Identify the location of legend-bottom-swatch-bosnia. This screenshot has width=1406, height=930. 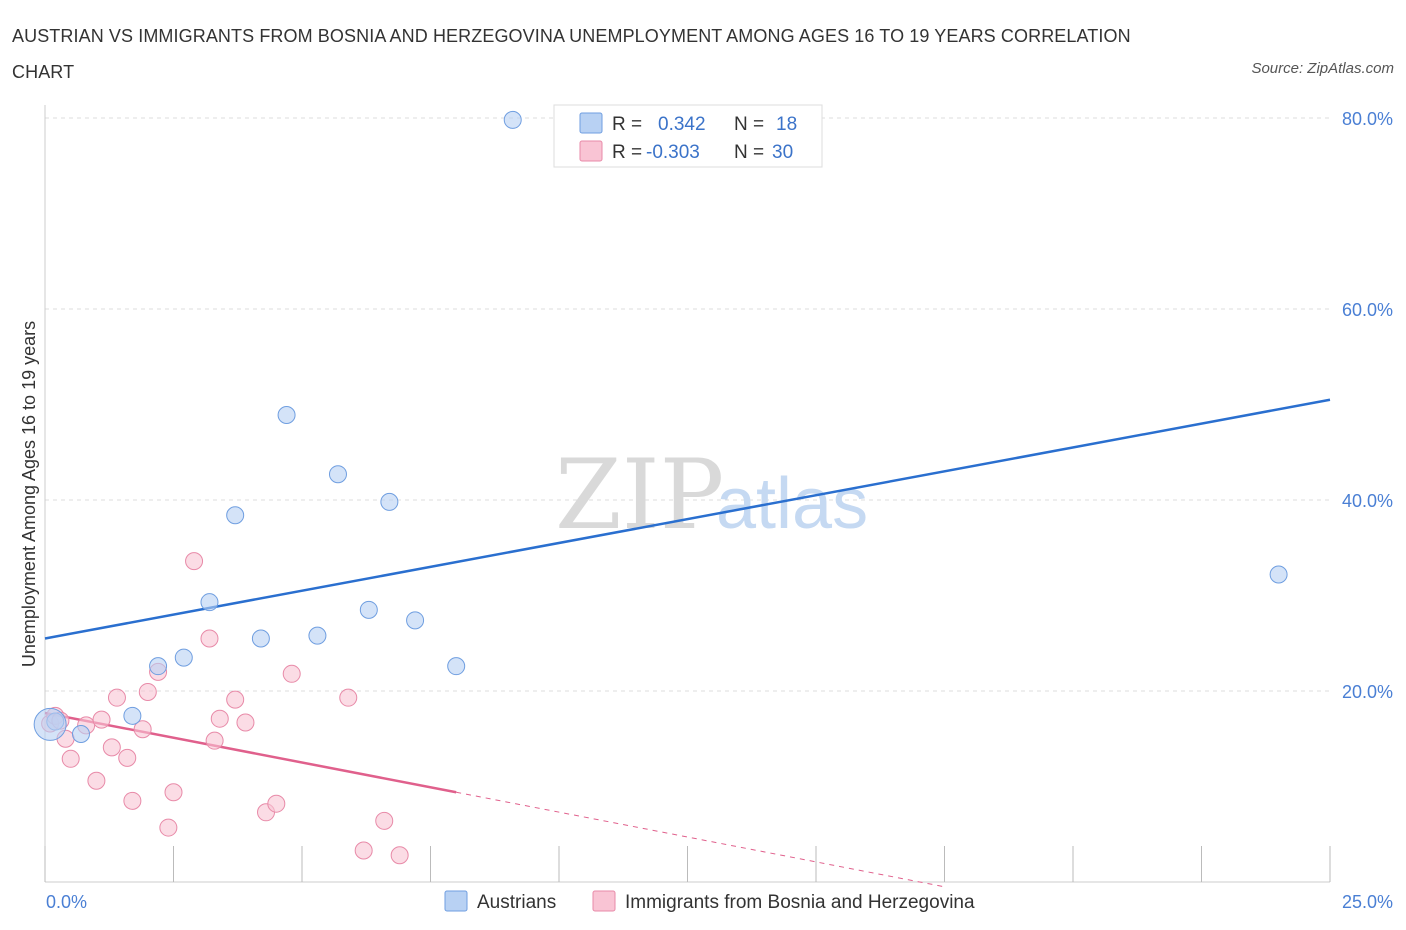
(604, 901).